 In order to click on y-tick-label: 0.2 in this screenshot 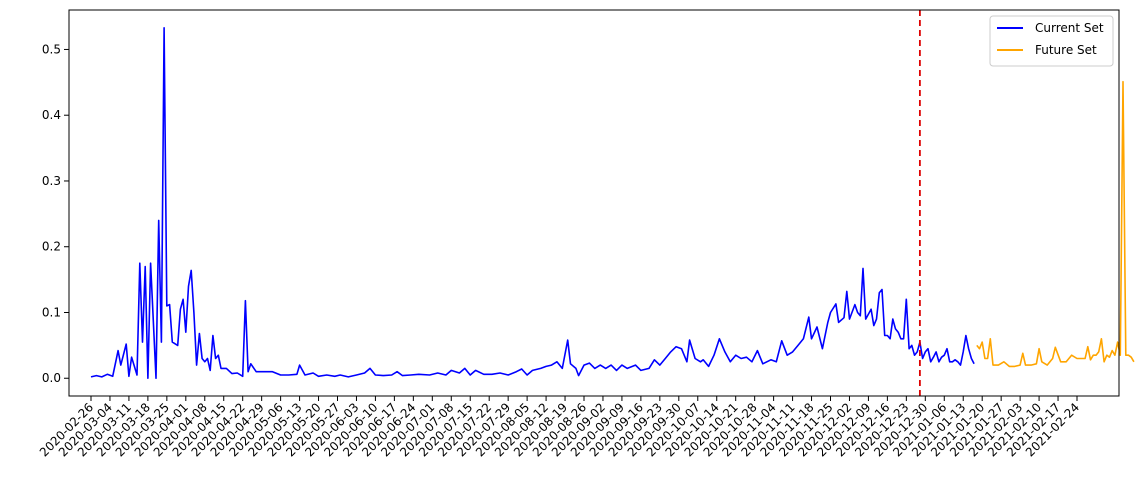, I will do `click(51, 247)`.